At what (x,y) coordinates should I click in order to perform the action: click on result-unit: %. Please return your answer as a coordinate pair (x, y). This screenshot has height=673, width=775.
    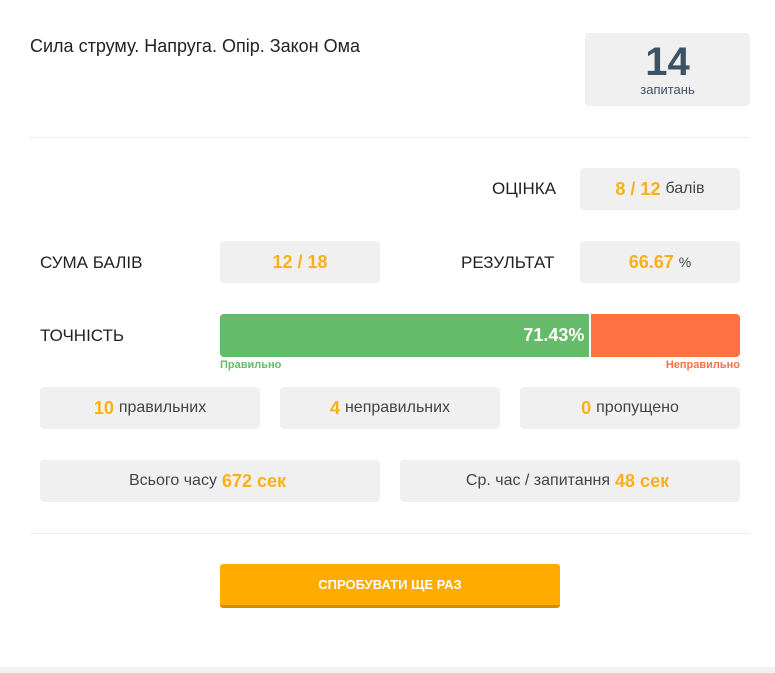
    Looking at the image, I should click on (685, 262).